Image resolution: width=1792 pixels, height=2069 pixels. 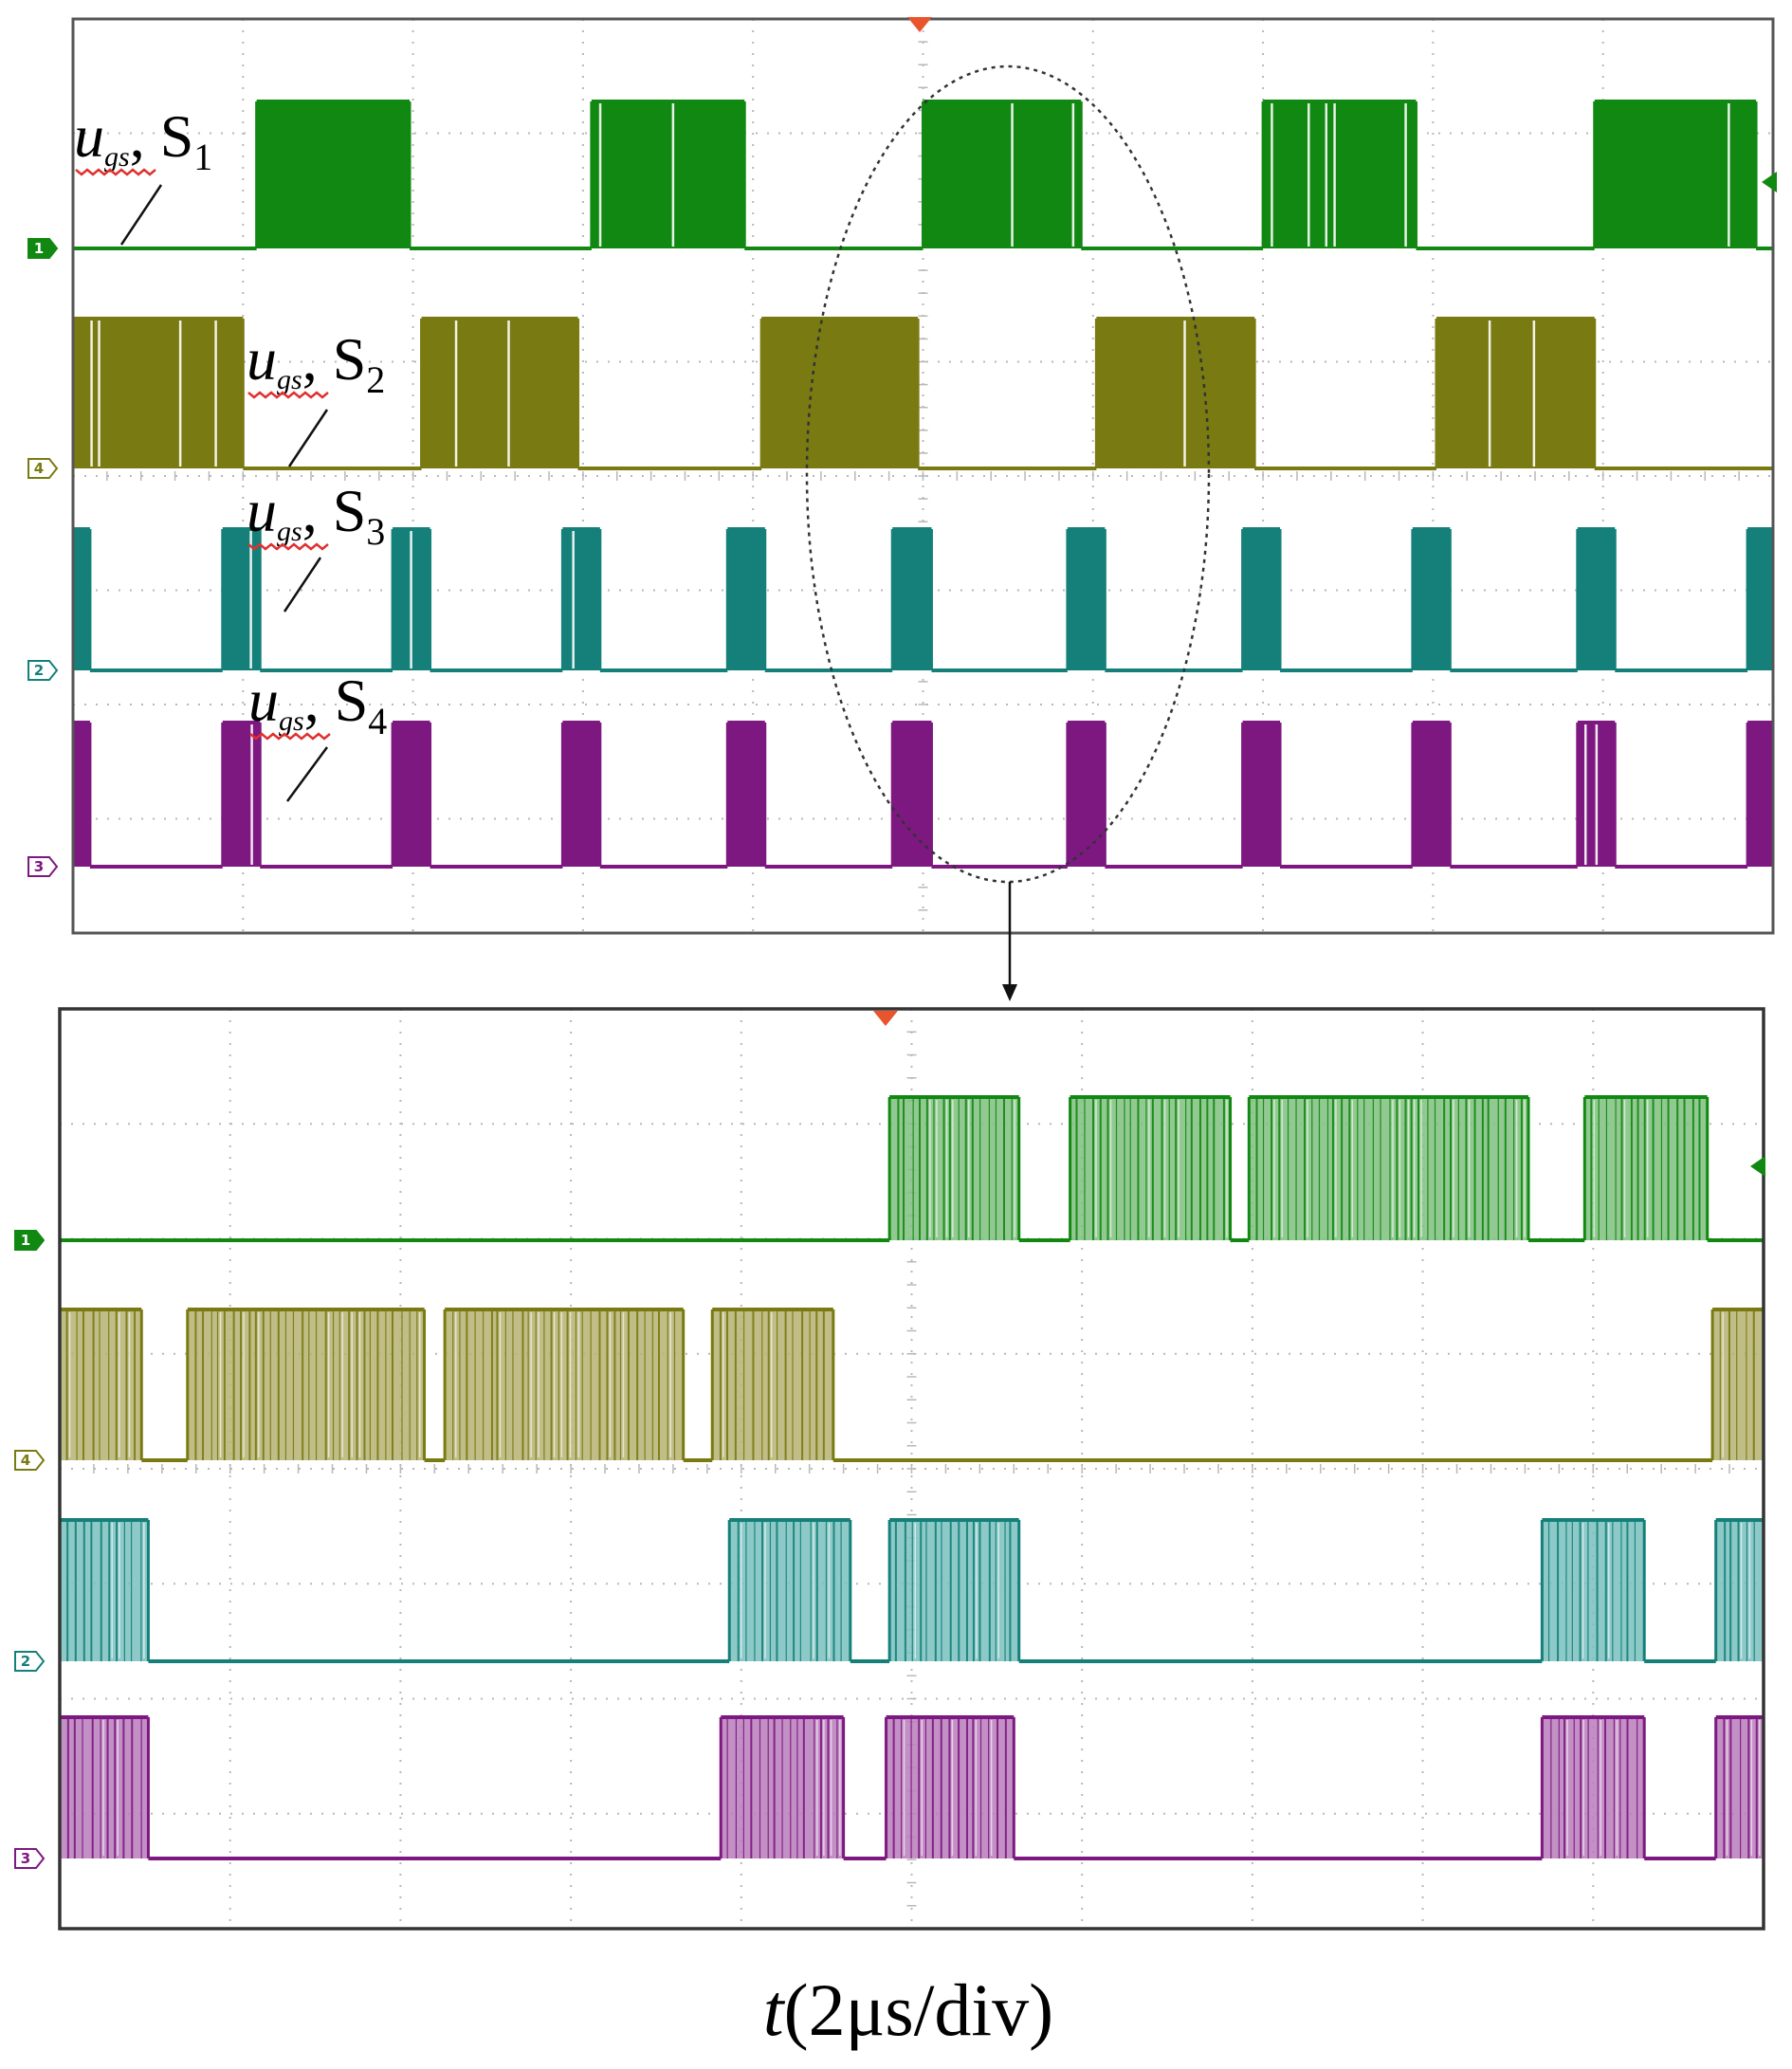 I want to click on overview-trigger-marker, so click(x=919, y=24).